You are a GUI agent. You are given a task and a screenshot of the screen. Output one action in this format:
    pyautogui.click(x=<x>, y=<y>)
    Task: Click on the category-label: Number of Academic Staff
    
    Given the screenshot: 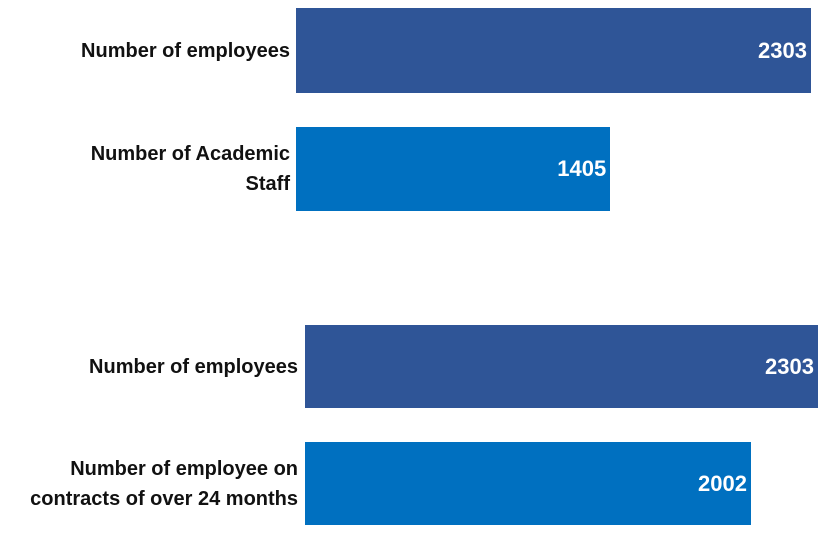 What is the action you would take?
    pyautogui.click(x=190, y=169)
    